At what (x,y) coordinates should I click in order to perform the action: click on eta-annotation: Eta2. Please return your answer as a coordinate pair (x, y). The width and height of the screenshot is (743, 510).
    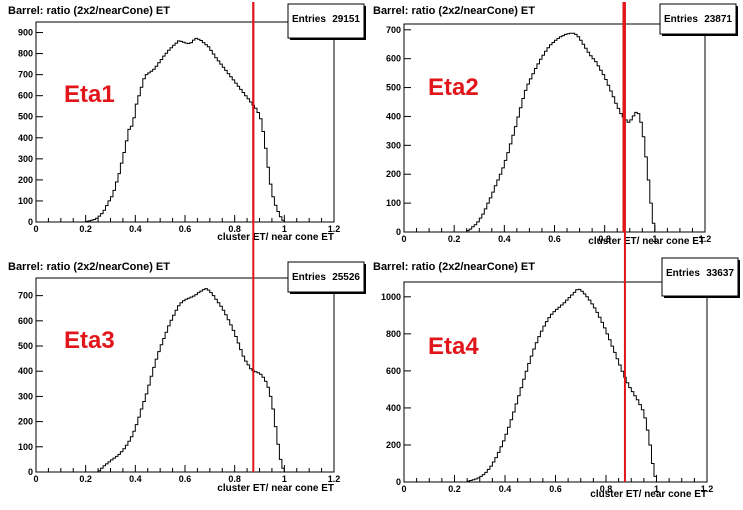
    Looking at the image, I should click on (453, 87).